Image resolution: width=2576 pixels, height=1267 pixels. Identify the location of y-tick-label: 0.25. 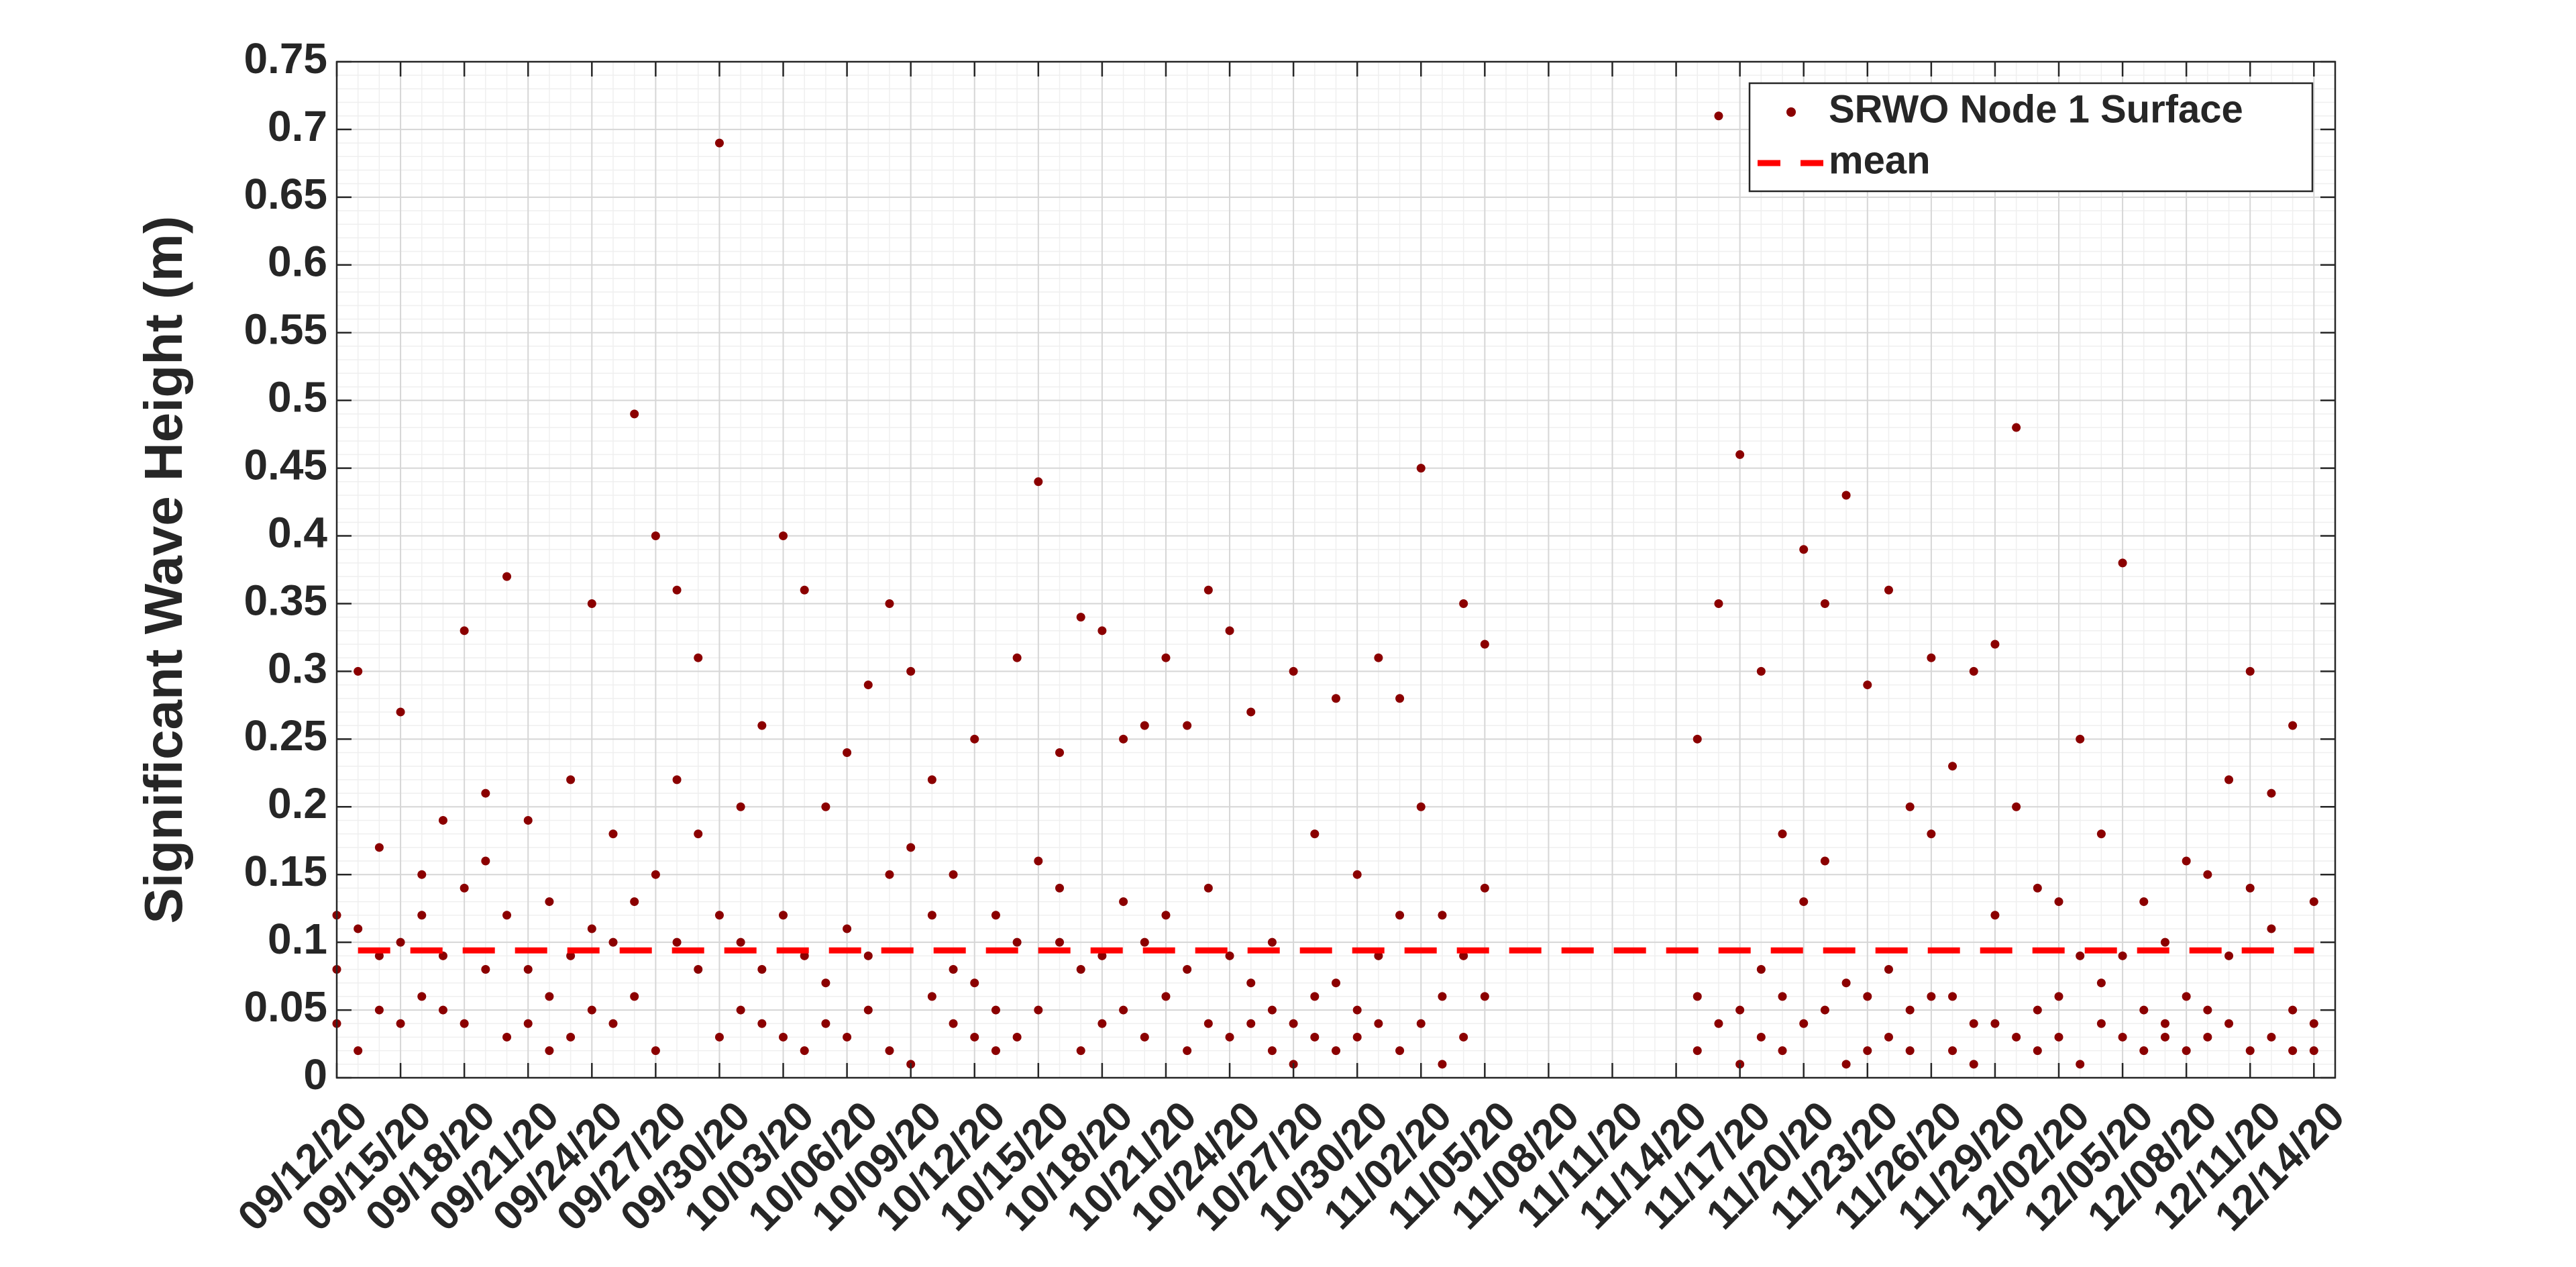
(285, 735).